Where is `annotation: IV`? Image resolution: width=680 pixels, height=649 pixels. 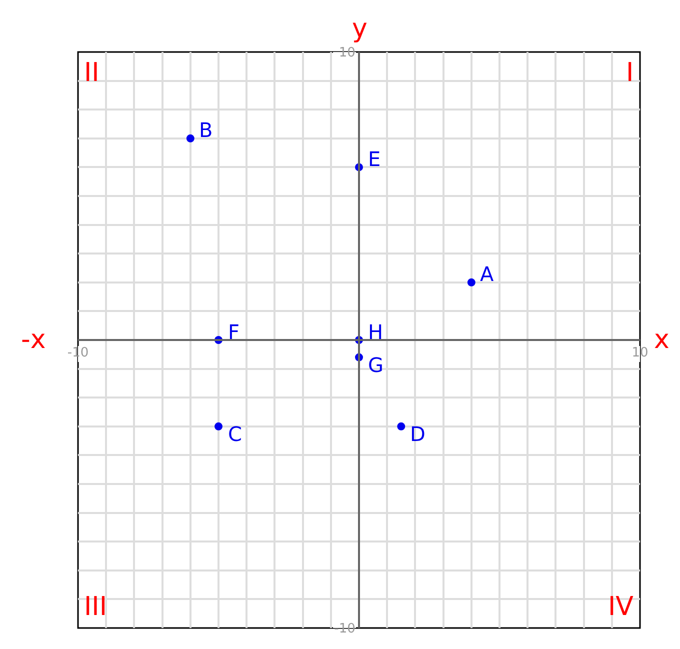
annotation: IV is located at coordinates (621, 607).